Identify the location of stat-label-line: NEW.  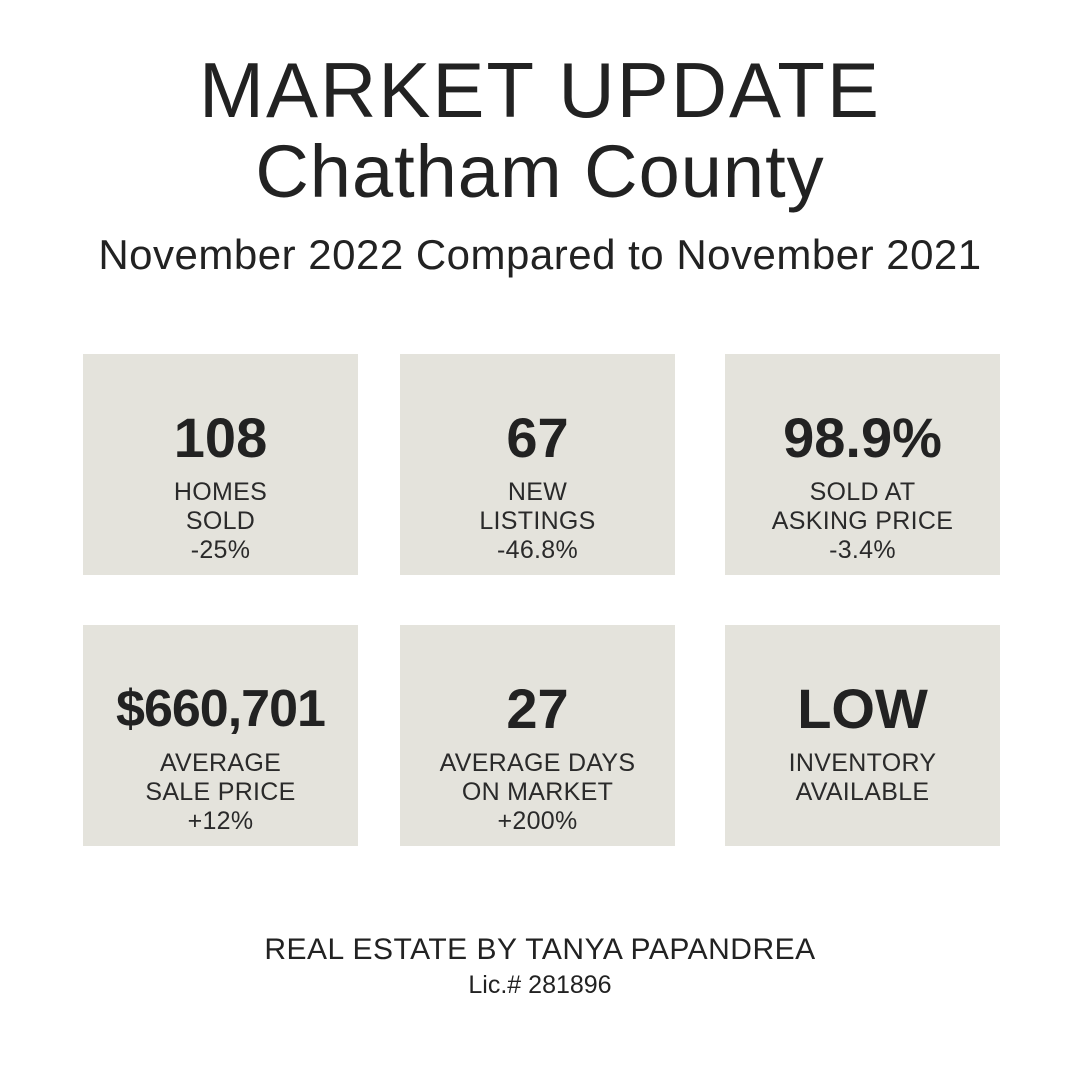
(537, 492).